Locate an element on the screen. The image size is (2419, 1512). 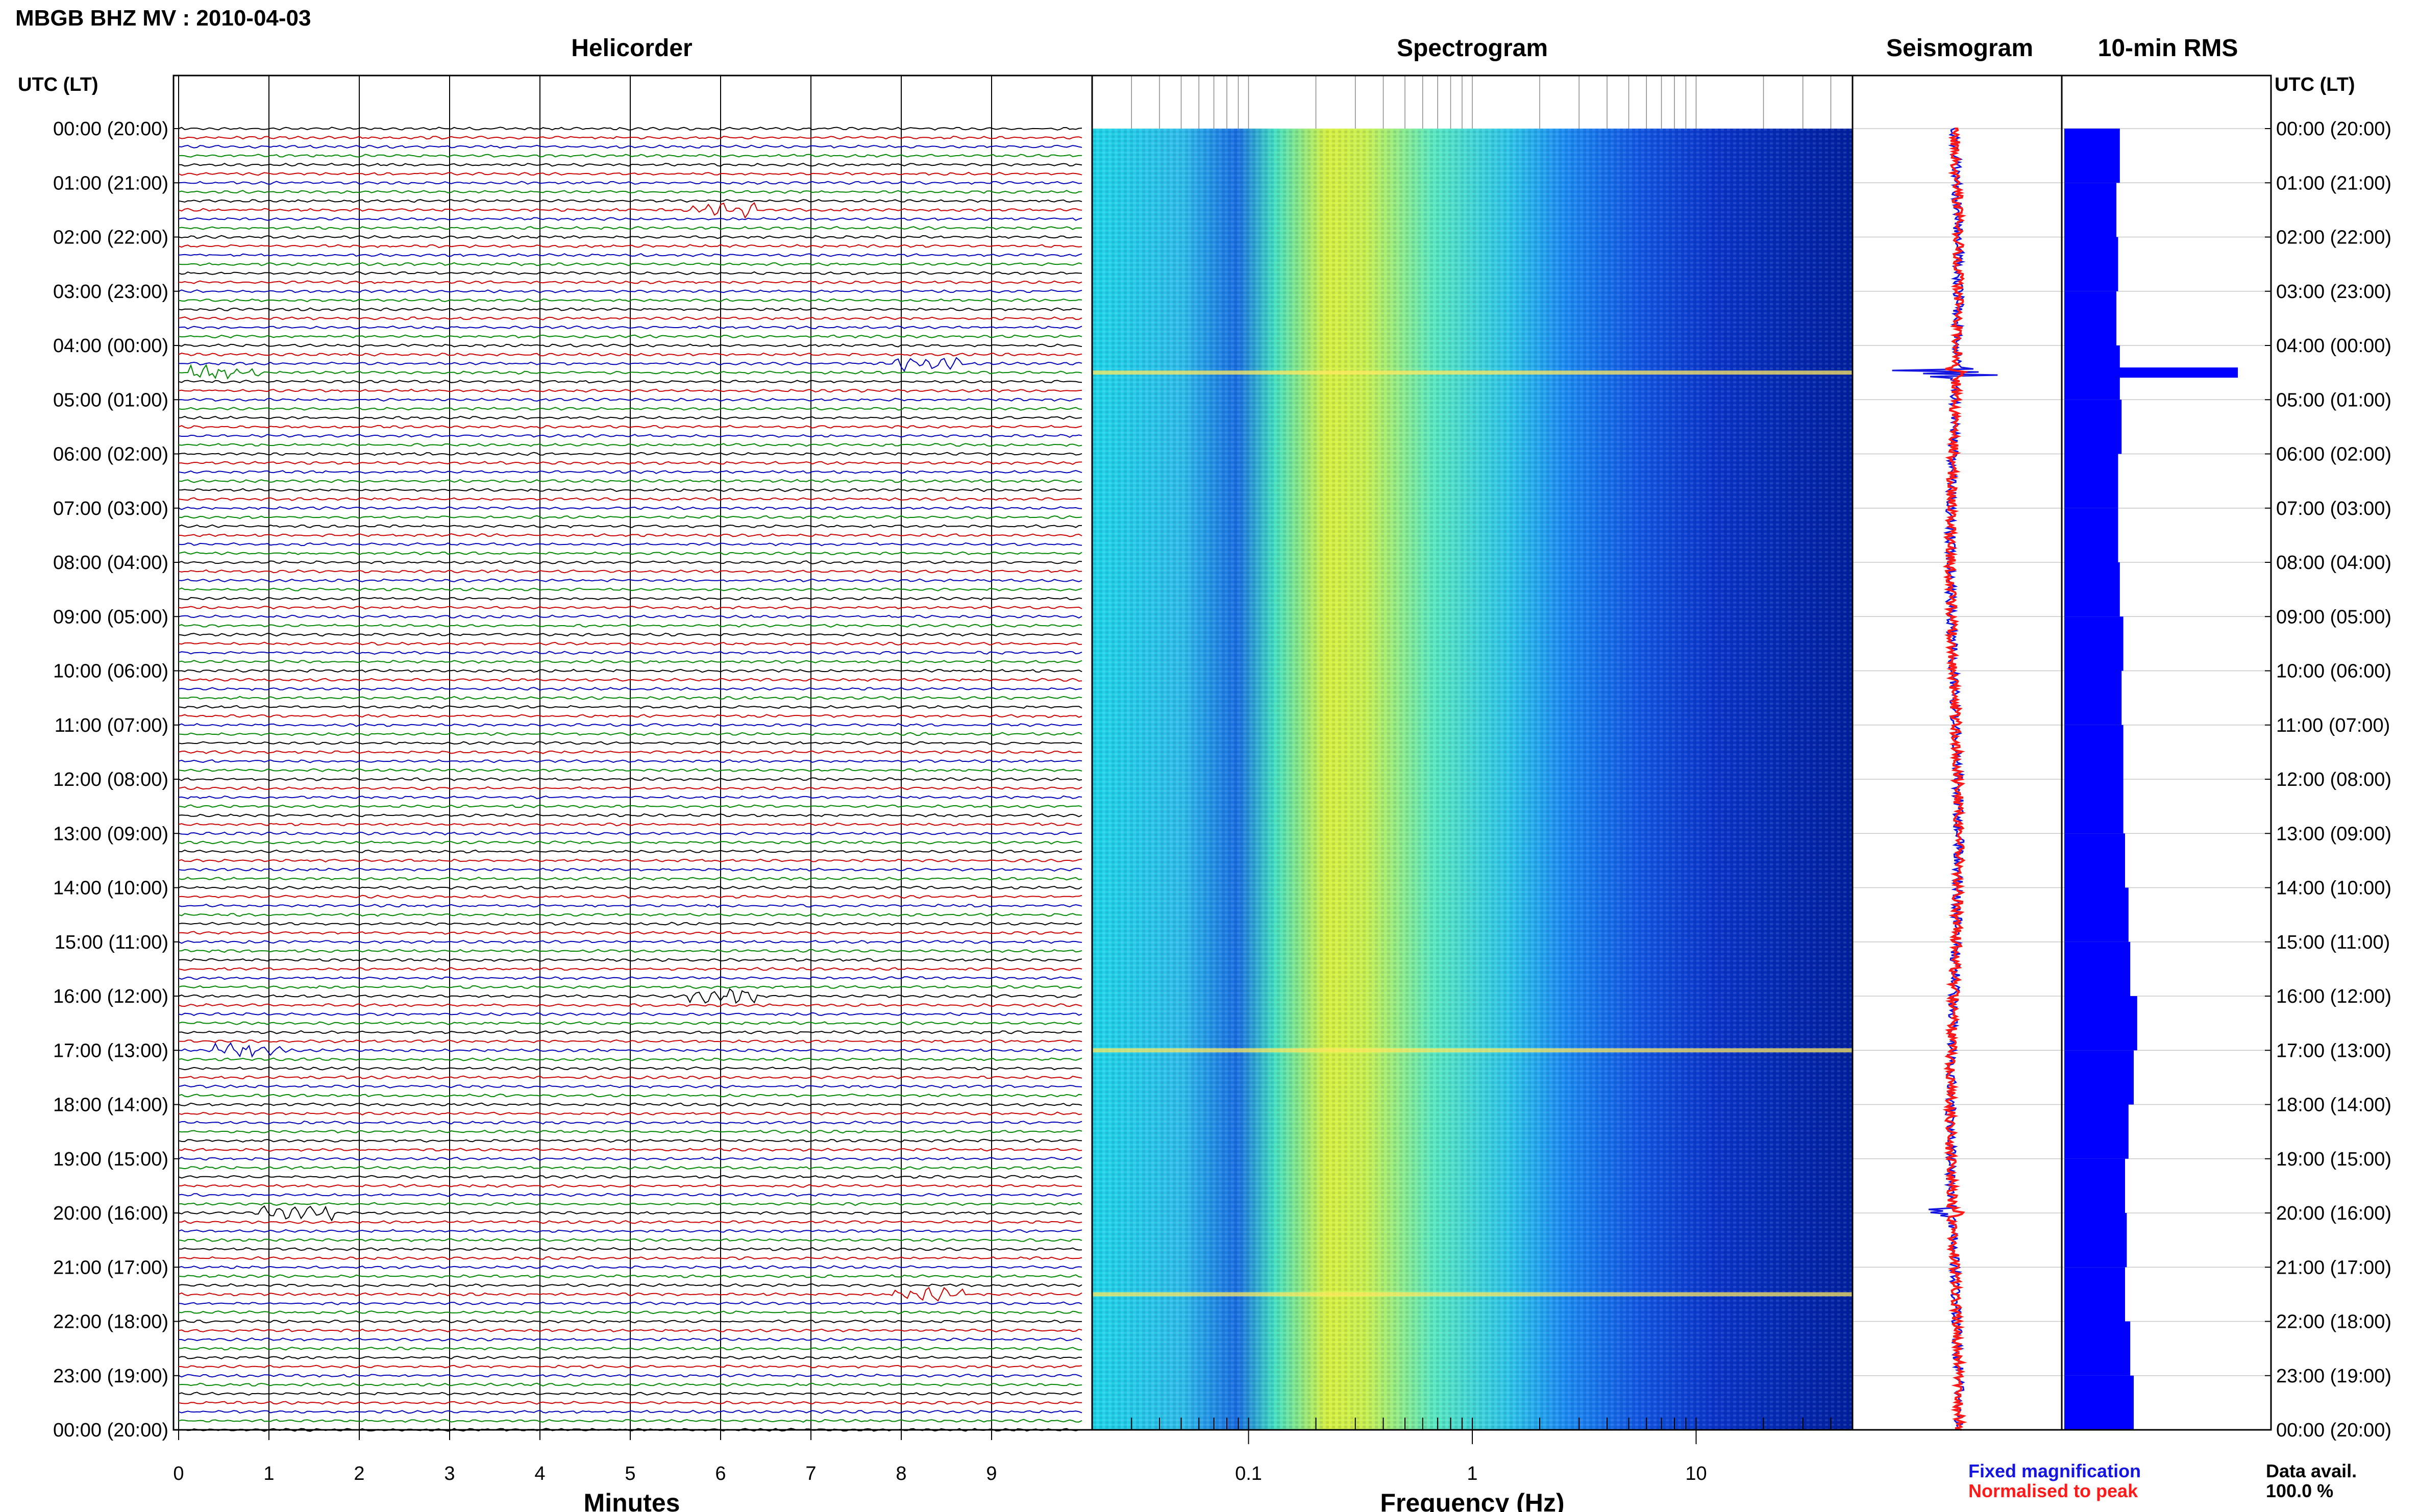
time-tick-label-left: 12:00 (08:00) is located at coordinates (110, 779).